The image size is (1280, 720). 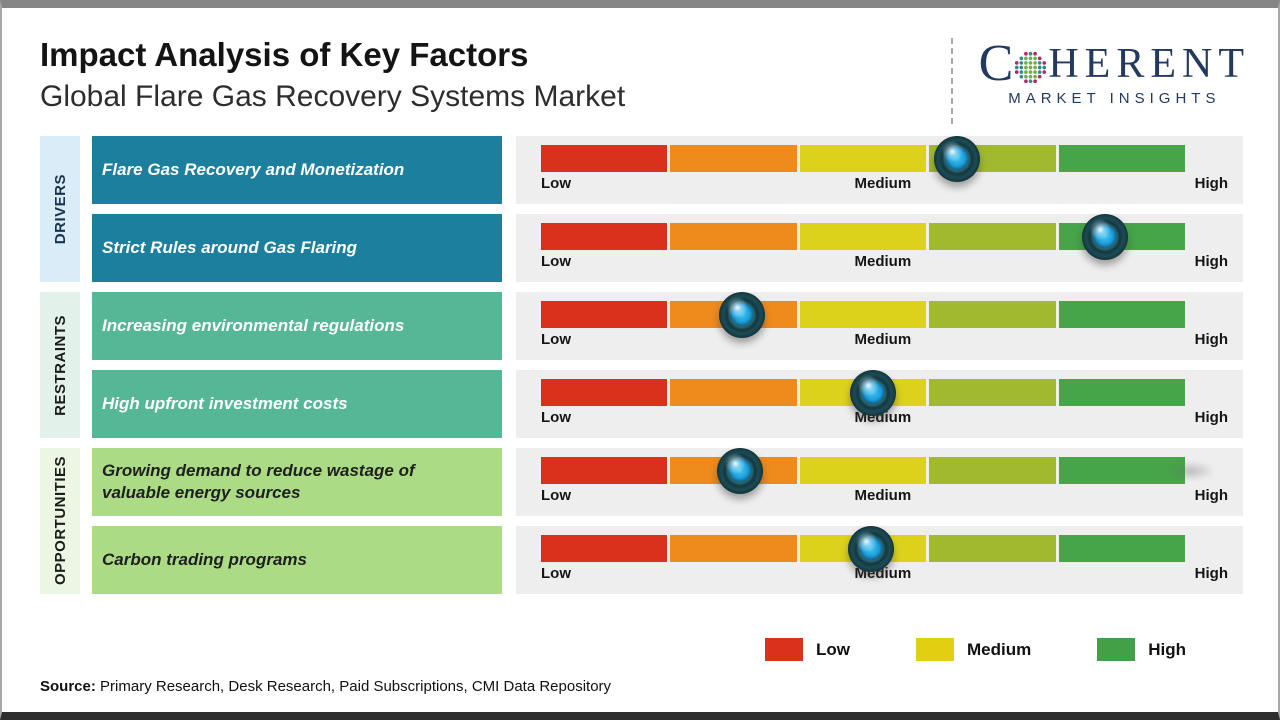 I want to click on factor-box: Flare Gas Recovery and Monetization, so click(x=297, y=170).